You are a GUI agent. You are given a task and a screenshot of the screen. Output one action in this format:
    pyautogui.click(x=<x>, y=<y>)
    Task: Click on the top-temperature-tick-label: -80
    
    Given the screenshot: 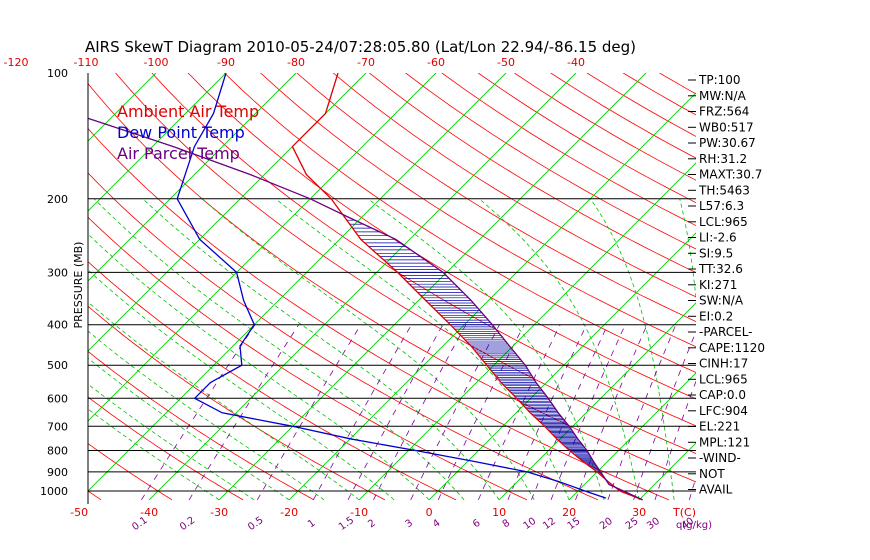 What is the action you would take?
    pyautogui.click(x=296, y=62)
    